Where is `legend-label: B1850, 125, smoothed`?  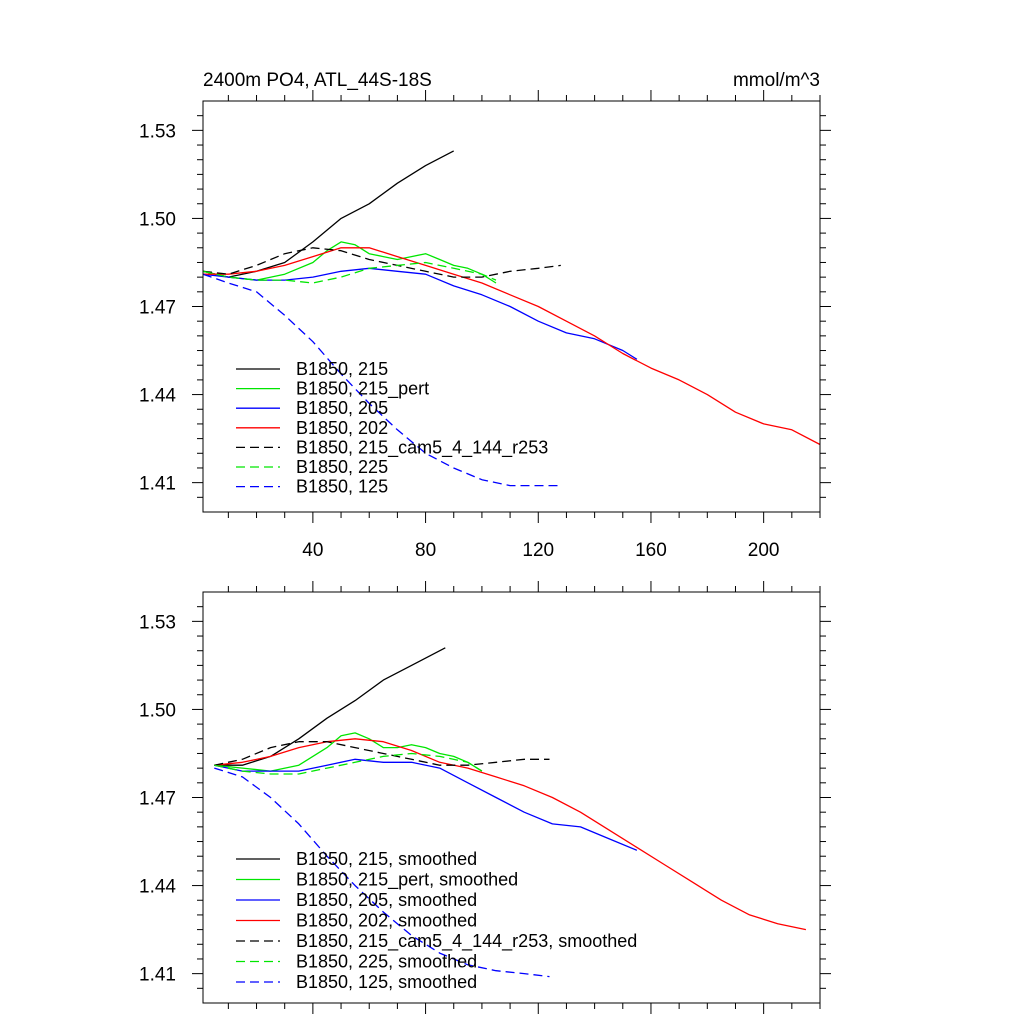 legend-label: B1850, 125, smoothed is located at coordinates (386, 982).